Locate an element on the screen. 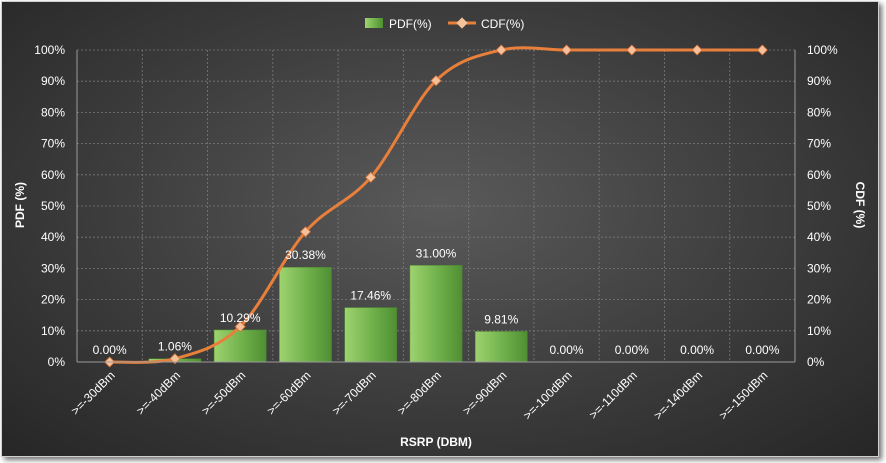 The width and height of the screenshot is (886, 463). y-tick-label: 20% is located at coordinates (53, 300).